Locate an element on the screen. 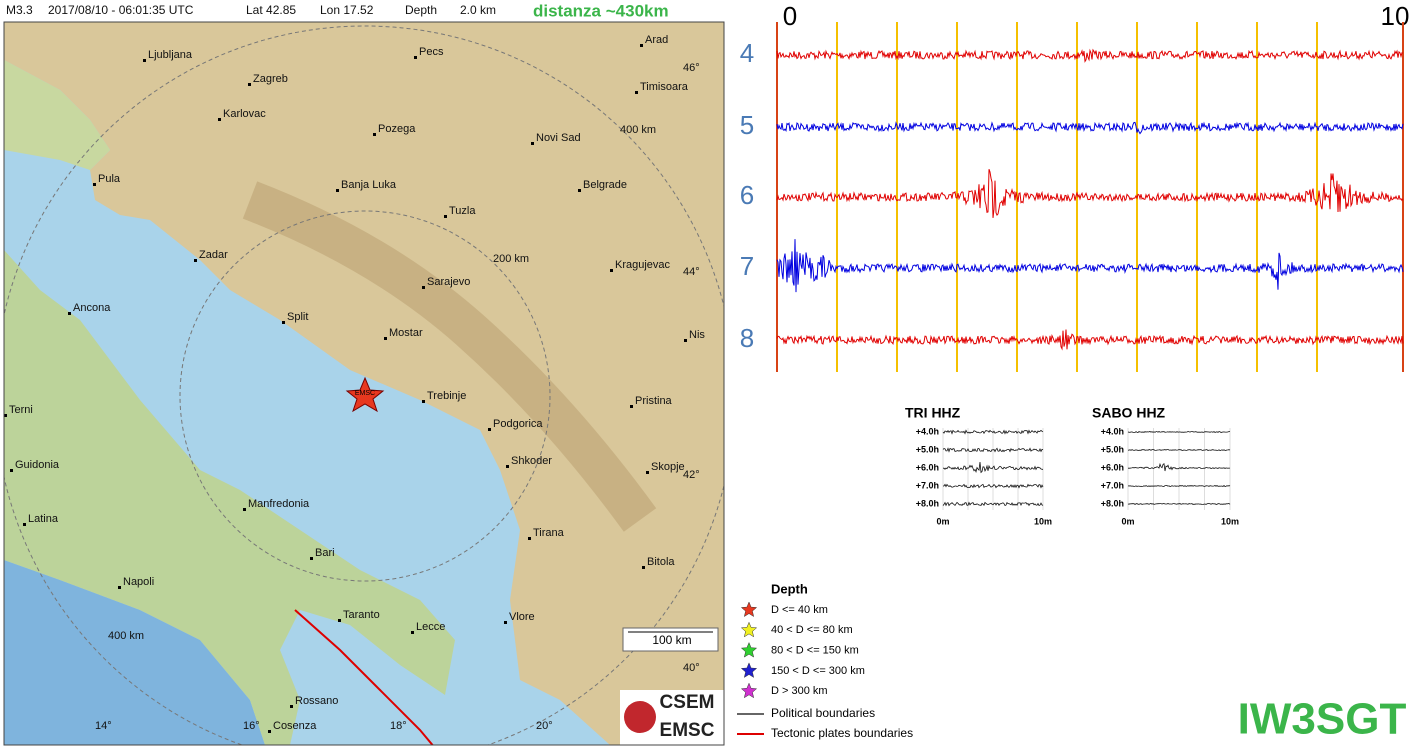 This screenshot has width=1423, height=748. row-label: 5 is located at coordinates (747, 125).